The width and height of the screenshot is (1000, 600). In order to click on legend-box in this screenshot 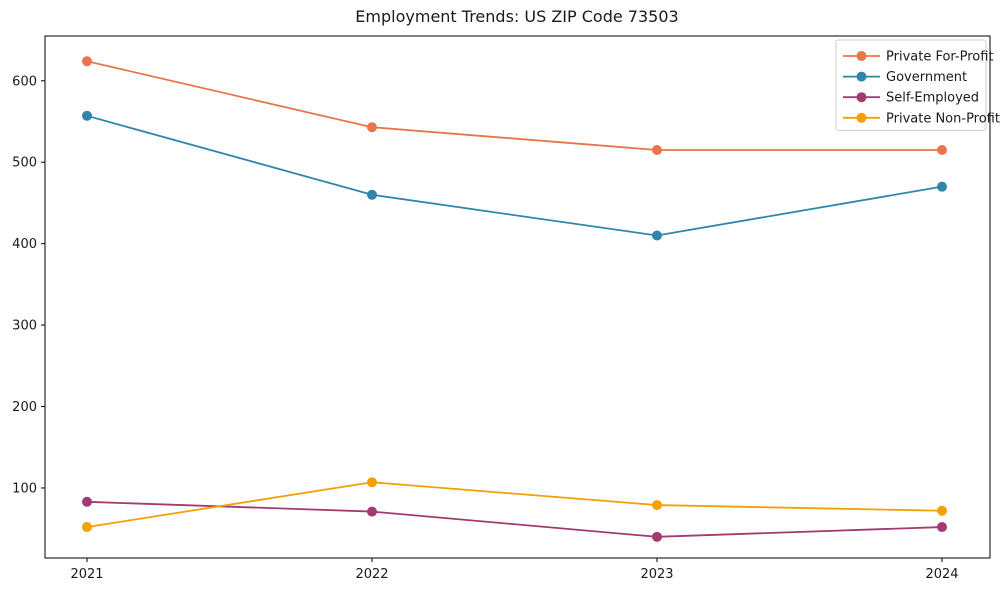, I will do `click(911, 85)`.